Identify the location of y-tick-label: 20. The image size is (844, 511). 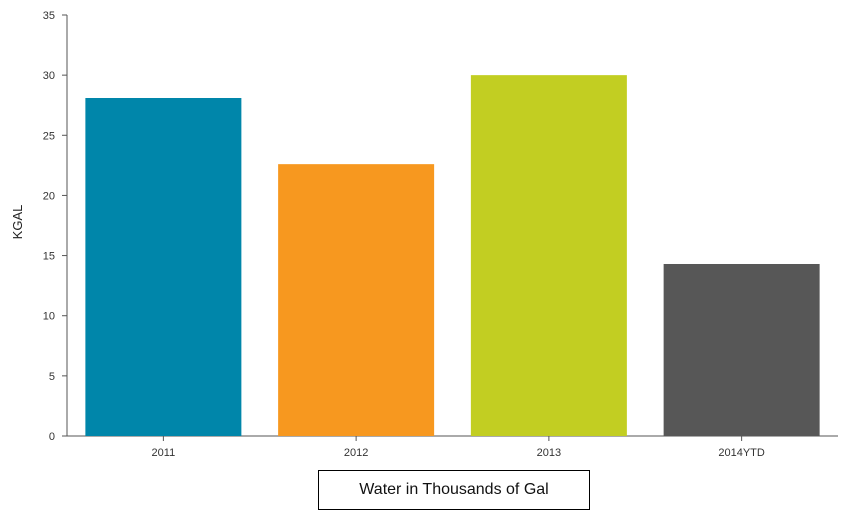
(49, 196).